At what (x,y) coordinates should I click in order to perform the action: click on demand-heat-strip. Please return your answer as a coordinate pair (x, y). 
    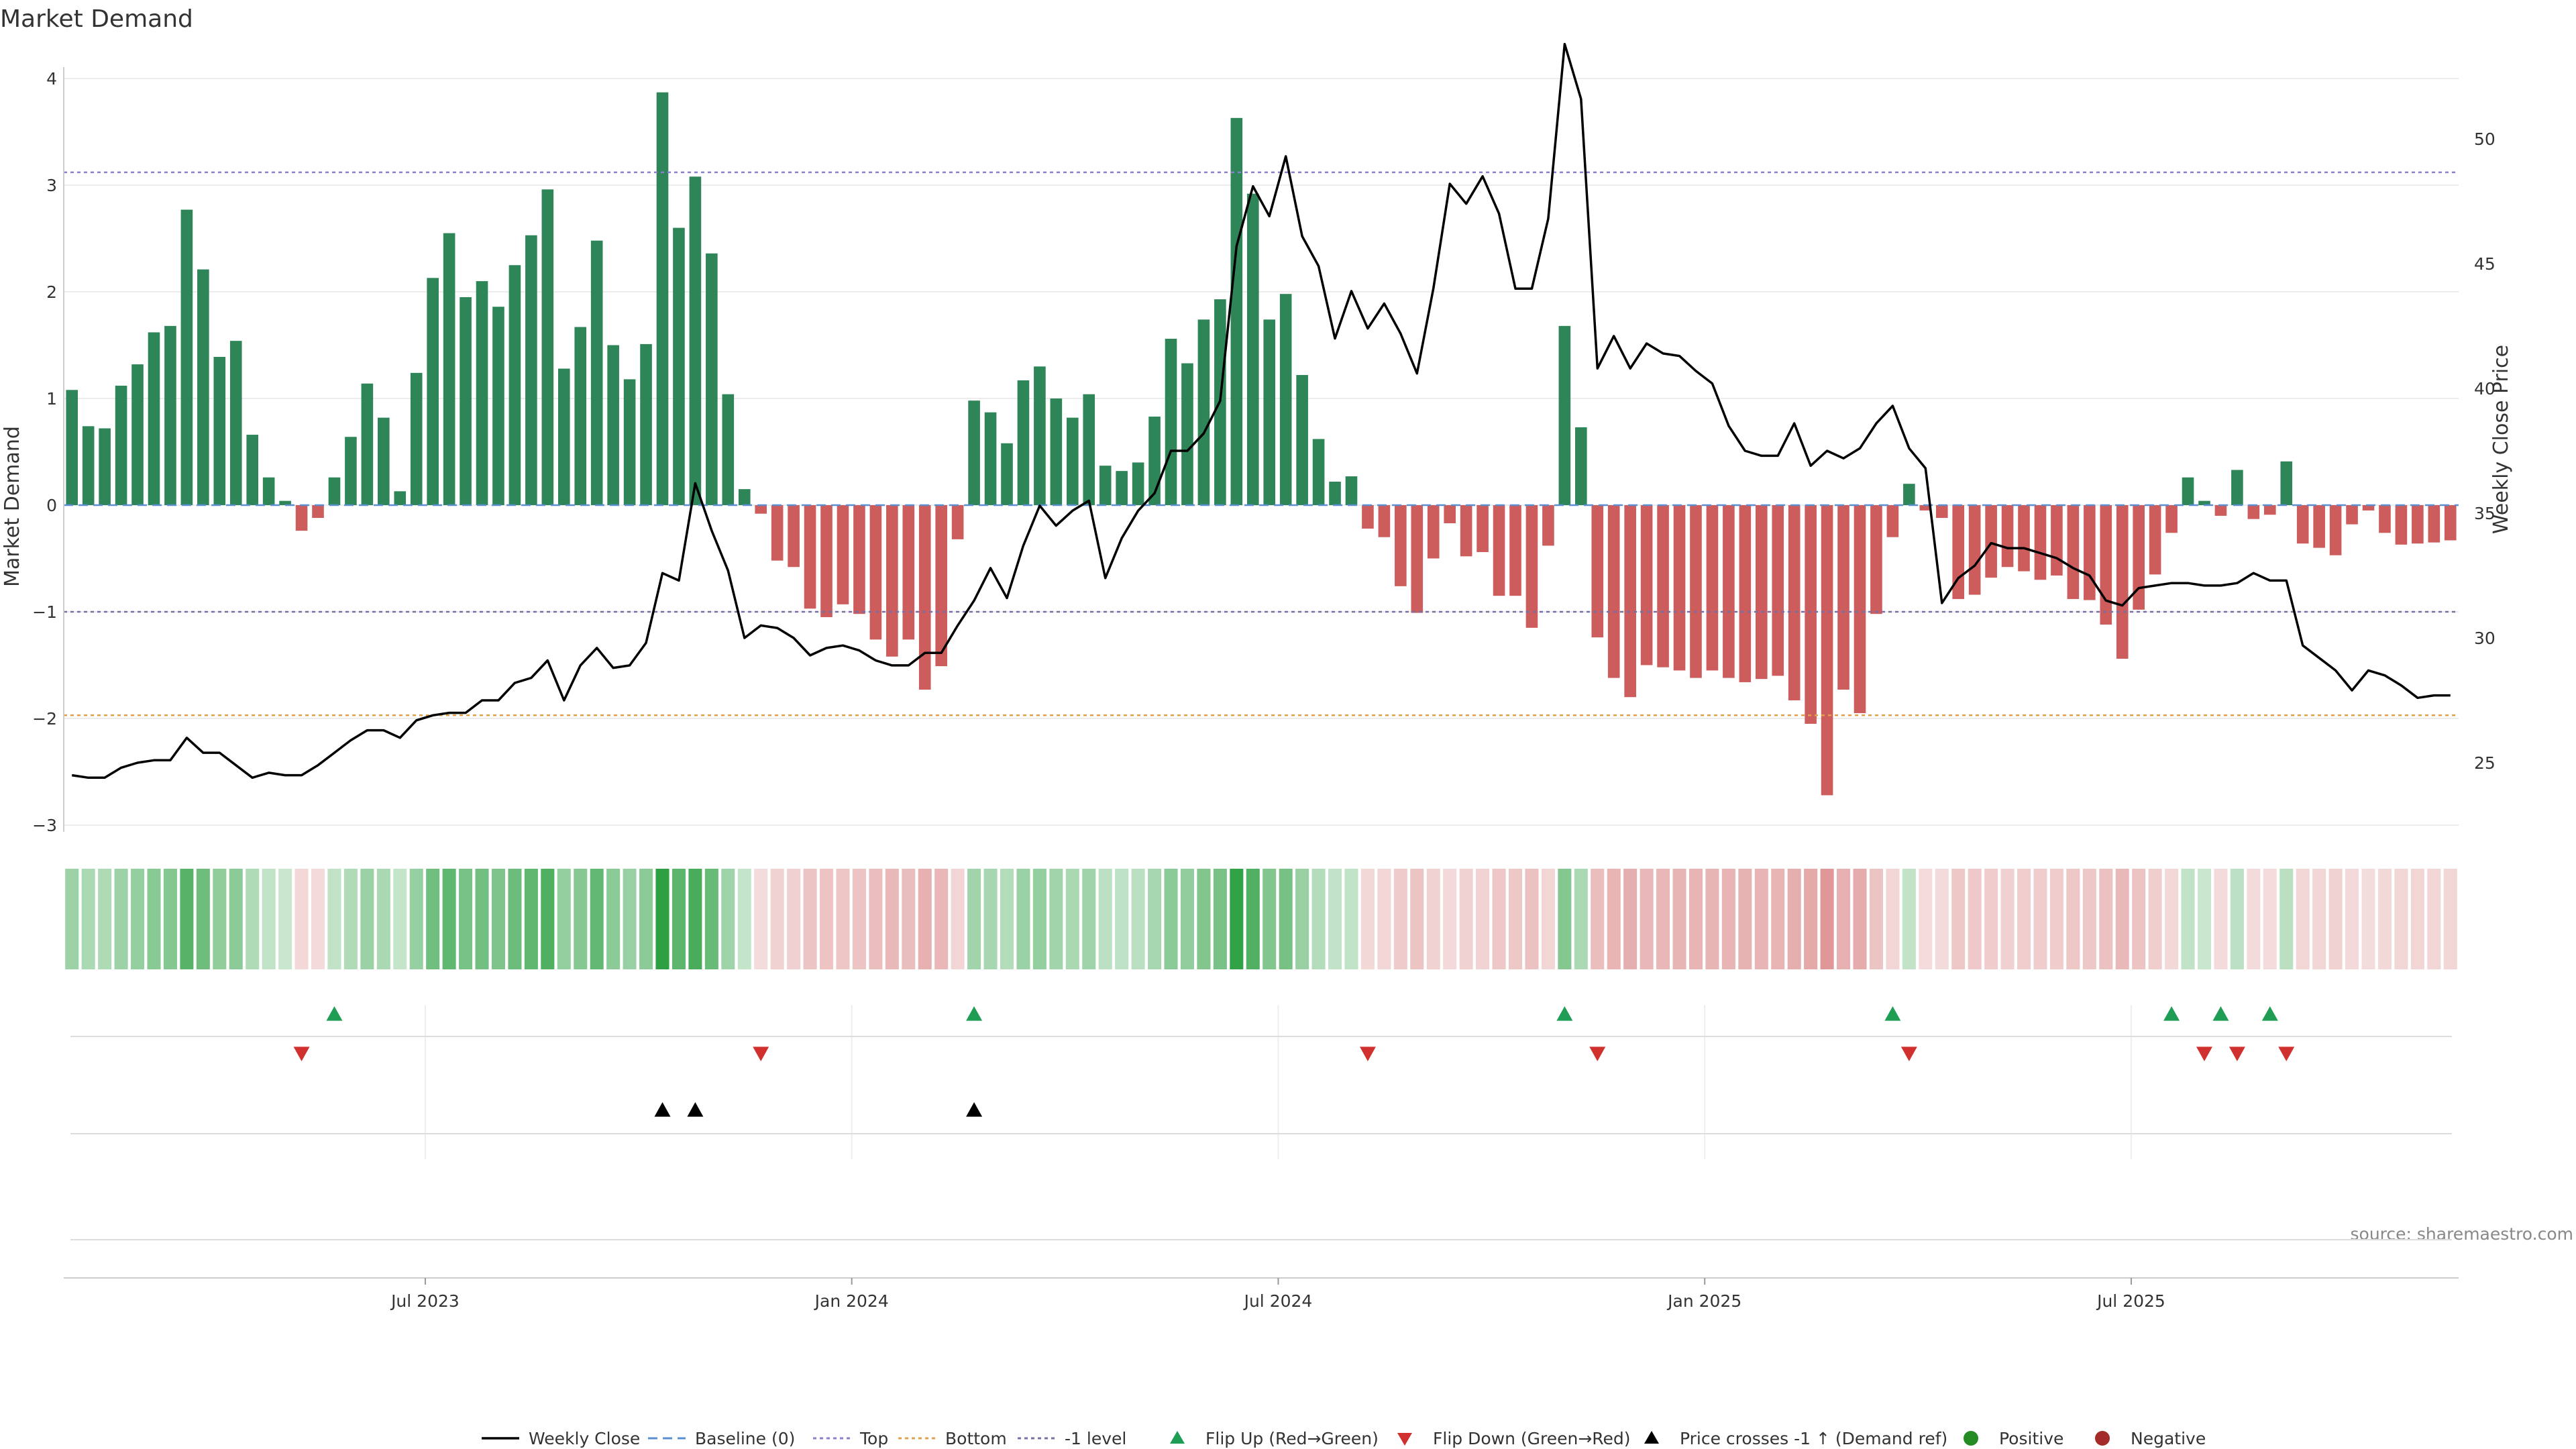
    Looking at the image, I should click on (1261, 919).